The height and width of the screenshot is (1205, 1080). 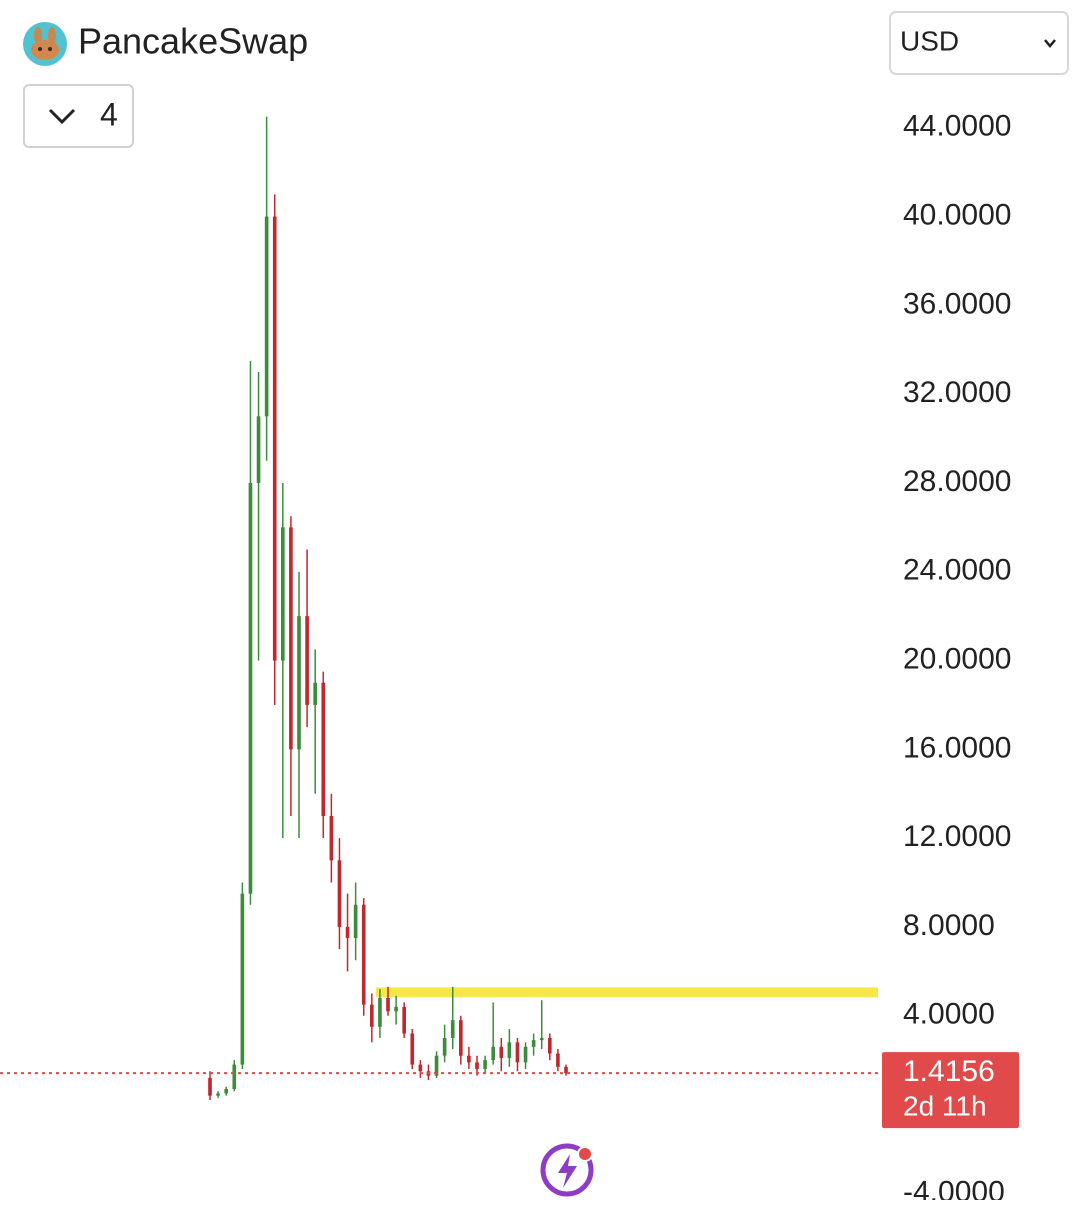 What do you see at coordinates (950, 1090) in the screenshot?
I see `last-price-badge` at bounding box center [950, 1090].